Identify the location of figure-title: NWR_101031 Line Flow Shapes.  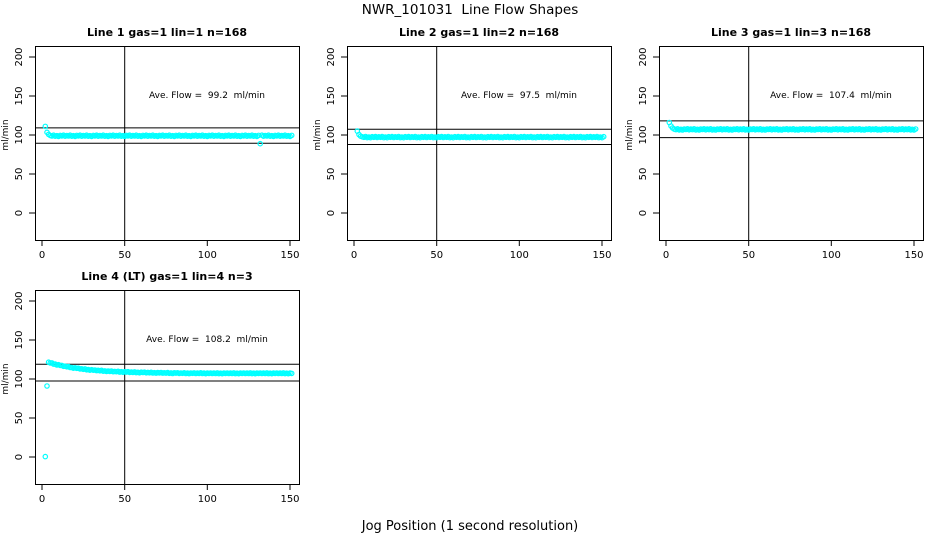
(470, 10).